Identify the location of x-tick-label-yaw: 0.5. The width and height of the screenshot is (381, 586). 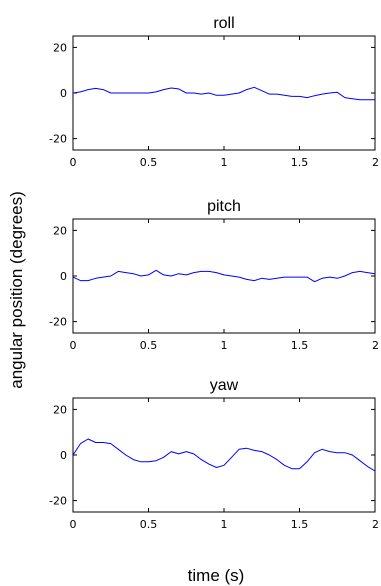
(149, 524).